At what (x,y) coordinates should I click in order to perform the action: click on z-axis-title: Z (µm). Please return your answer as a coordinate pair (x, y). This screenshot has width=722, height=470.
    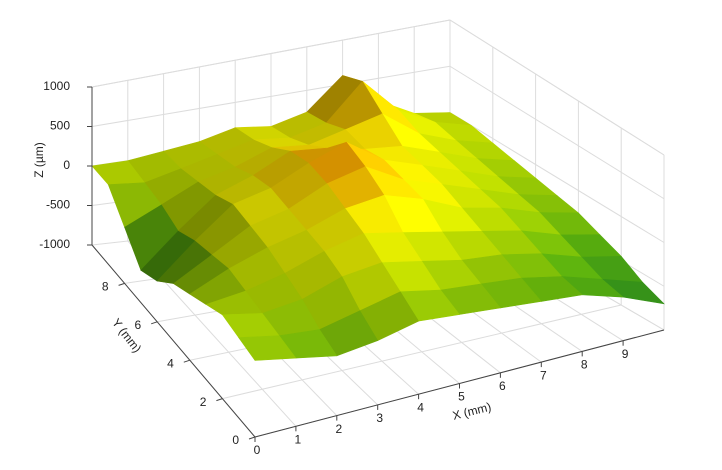
    Looking at the image, I should click on (39, 160).